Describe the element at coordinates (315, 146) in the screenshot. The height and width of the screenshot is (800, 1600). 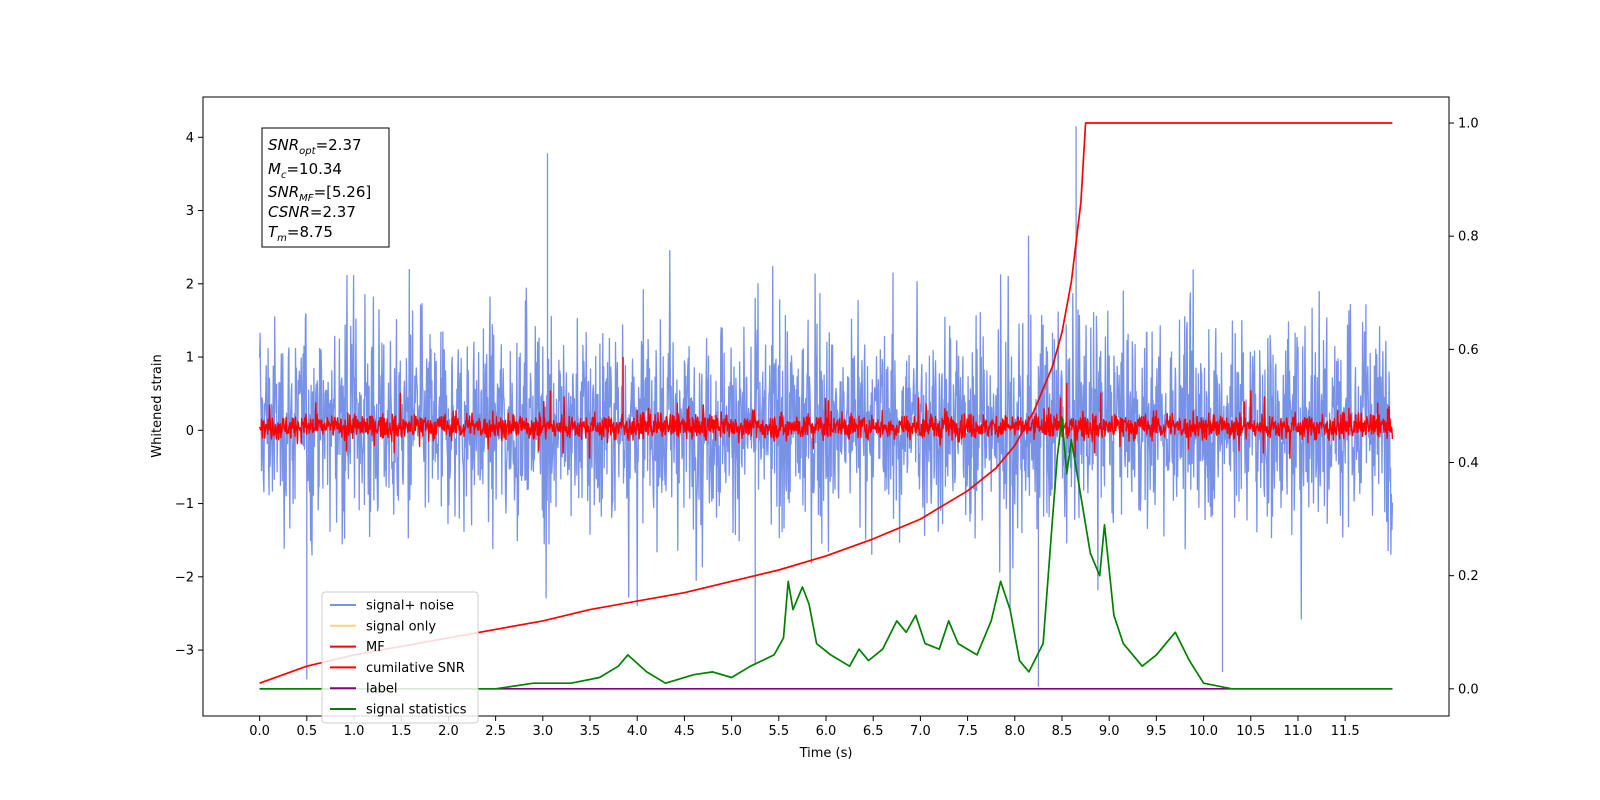
I see `info-snr-opt: SNRopt=2.37` at that location.